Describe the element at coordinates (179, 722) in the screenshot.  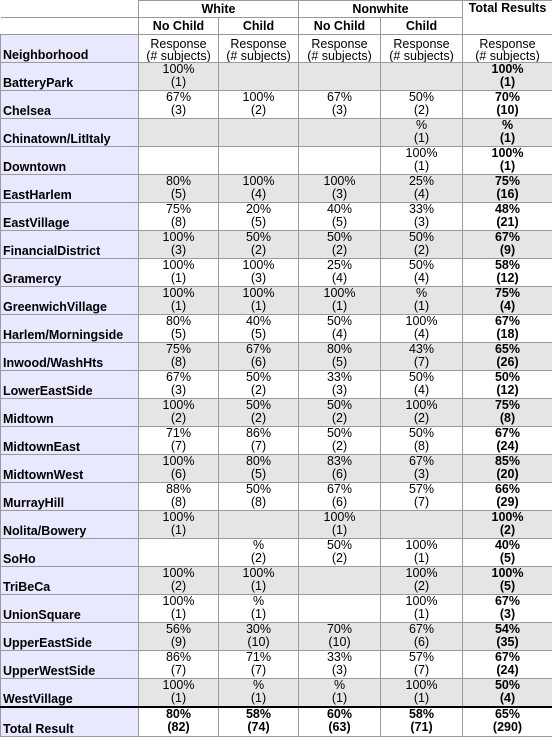
I see `value-cell: 80%(82)` at that location.